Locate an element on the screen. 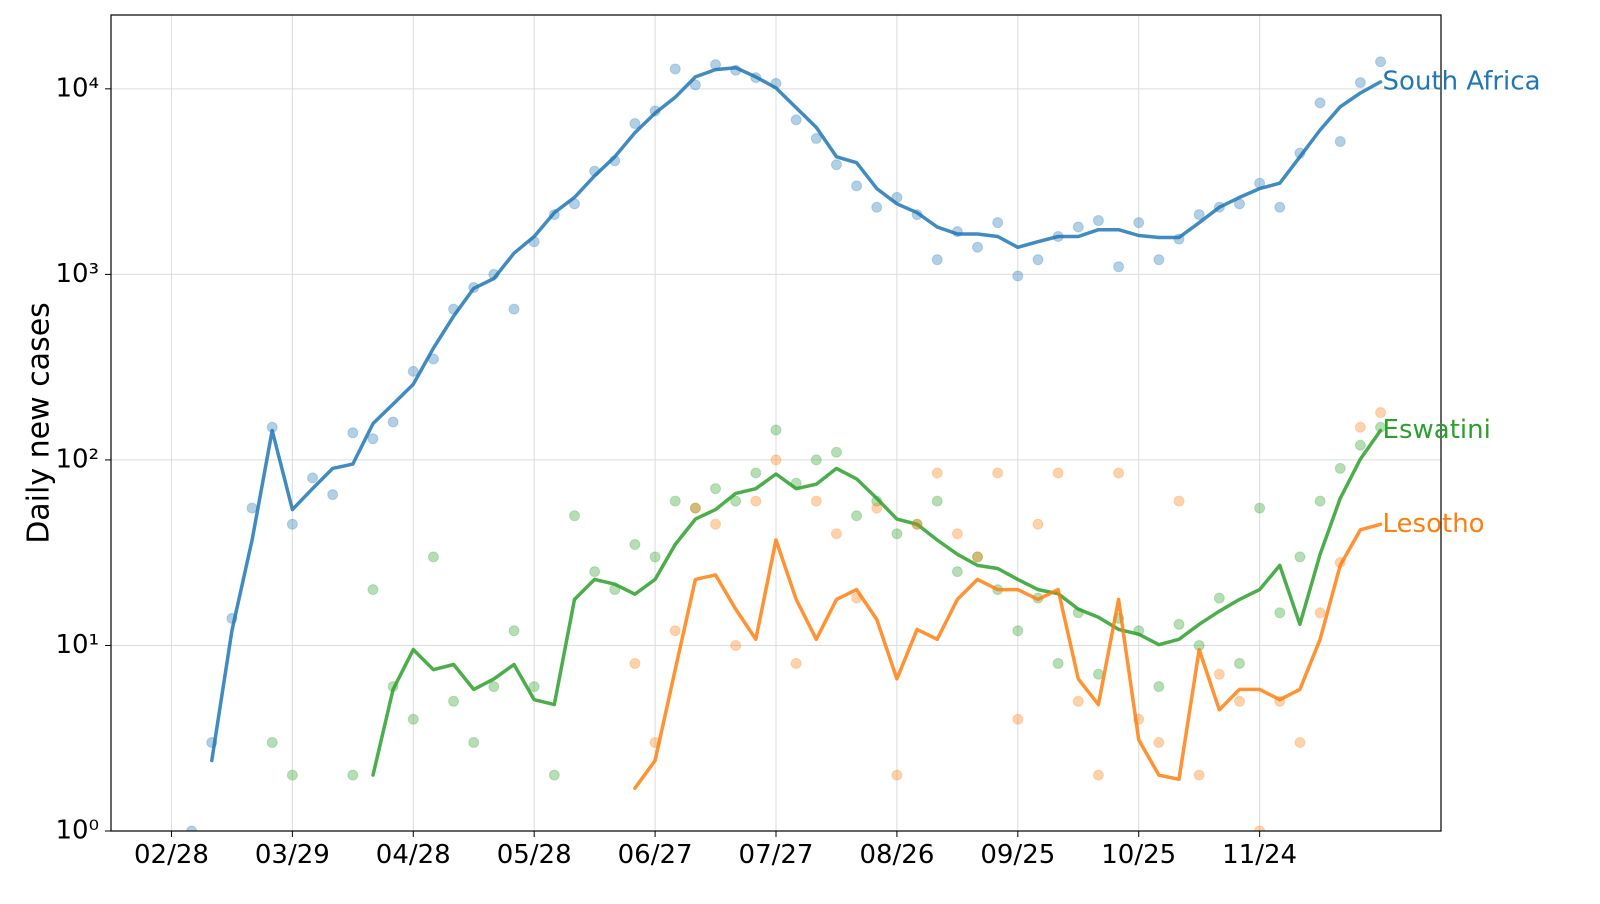  x-tick-label: 07/27 is located at coordinates (776, 855).